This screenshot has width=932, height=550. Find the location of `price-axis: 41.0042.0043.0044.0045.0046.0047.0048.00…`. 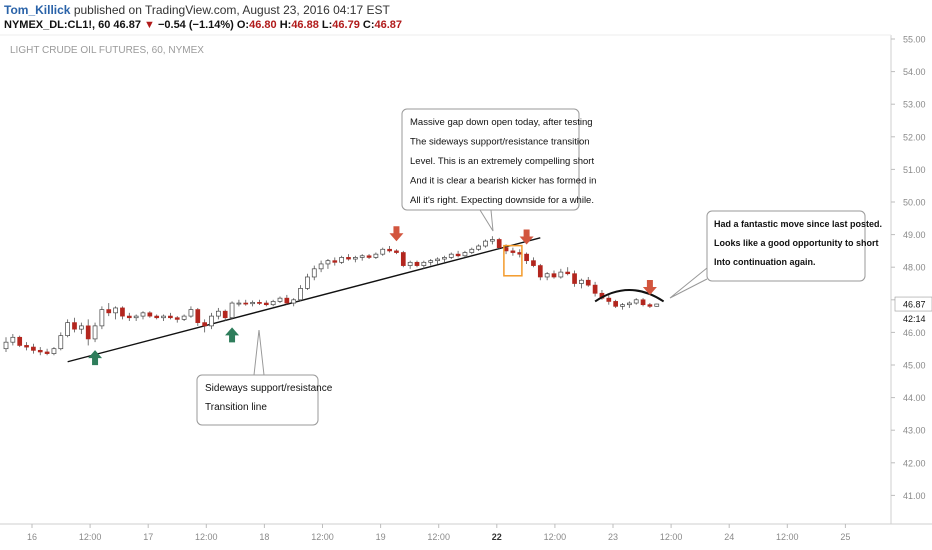

price-axis: 41.0042.0043.0044.0045.0046.0047.0048.00… is located at coordinates (908, 268).